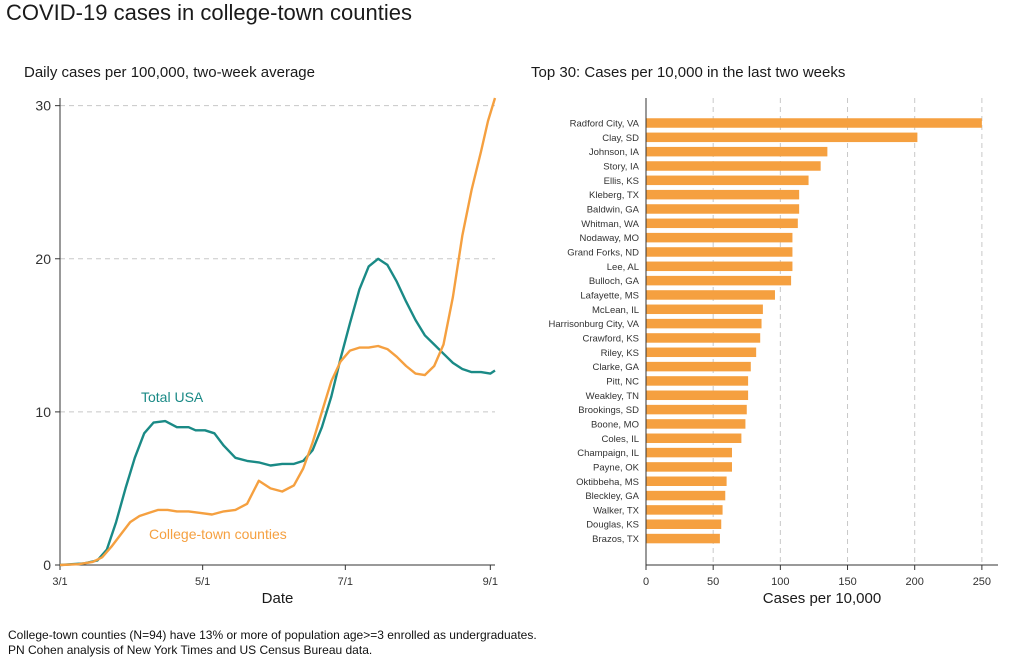 Image resolution: width=1024 pixels, height=664 pixels. Describe the element at coordinates (594, 324) in the screenshot. I see `bar-category-label: Harrisonburg City, VA` at that location.